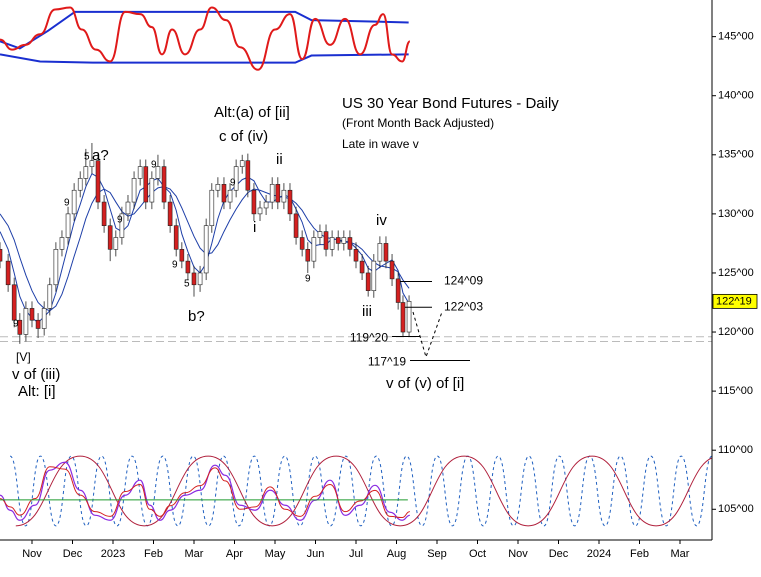  I want to click on wave-label: [V], so click(23, 357).